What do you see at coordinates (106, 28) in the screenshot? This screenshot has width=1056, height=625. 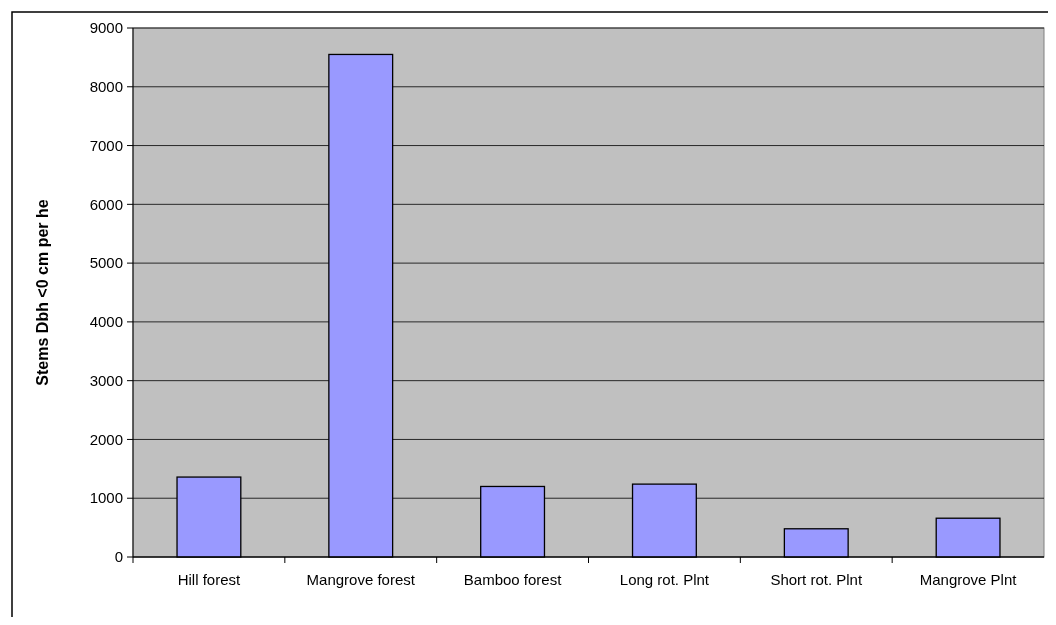 I see `y-tick-label: 9000` at bounding box center [106, 28].